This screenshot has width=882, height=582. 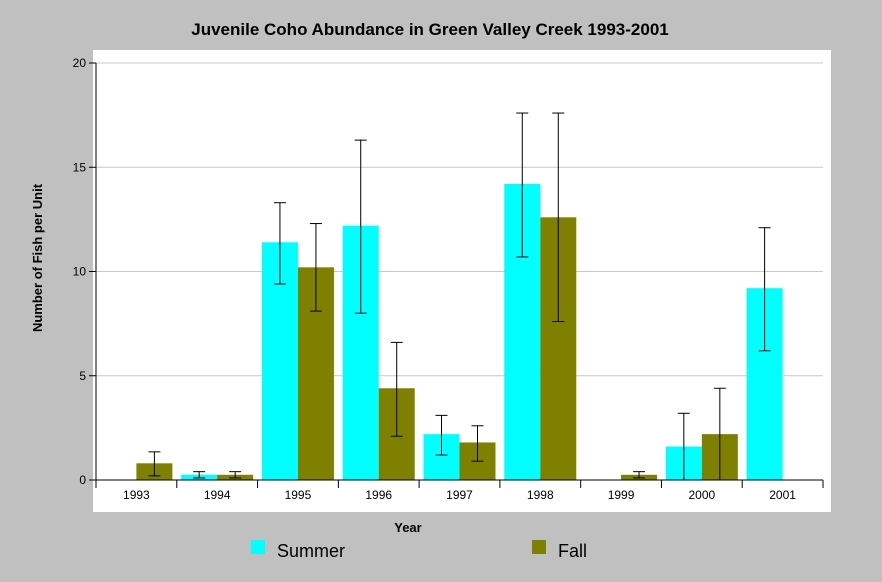 What do you see at coordinates (311, 551) in the screenshot?
I see `legend-label-summer: Summer` at bounding box center [311, 551].